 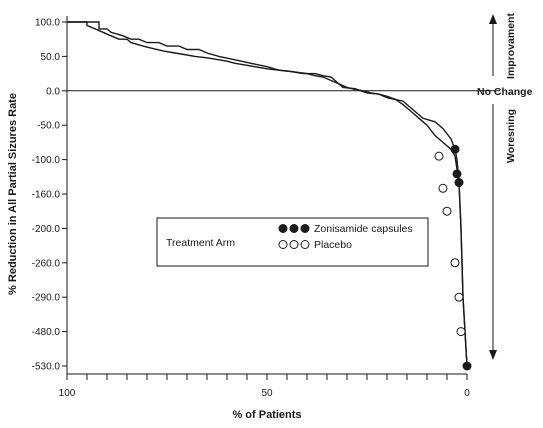 I want to click on y-tick-label: -260.0, so click(x=46, y=263).